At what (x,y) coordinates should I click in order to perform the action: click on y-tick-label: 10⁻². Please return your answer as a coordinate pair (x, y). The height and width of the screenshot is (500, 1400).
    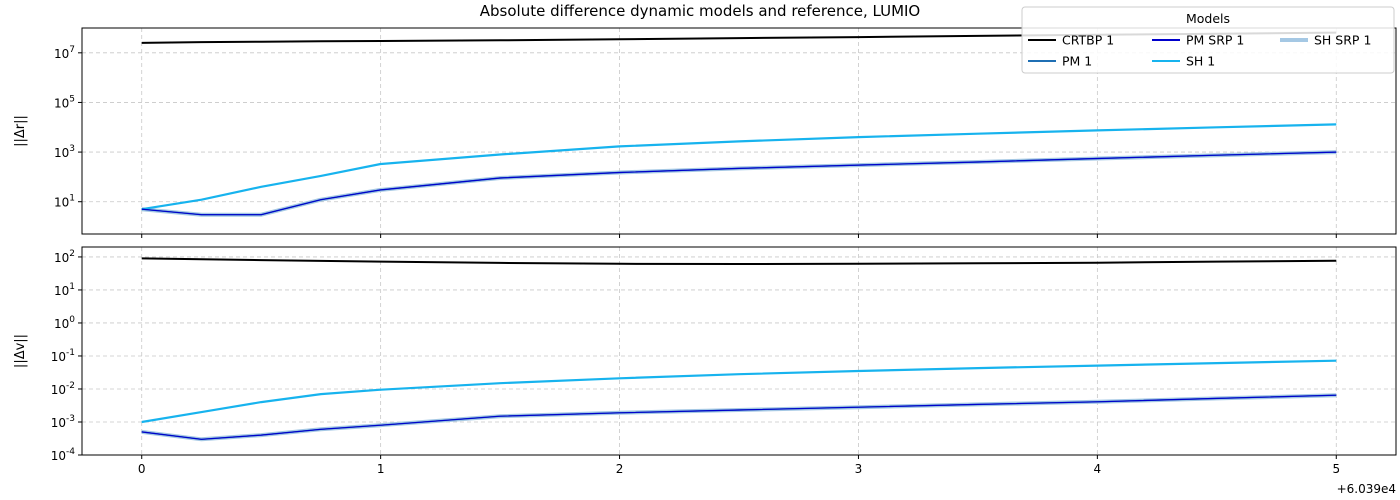
    Looking at the image, I should click on (63, 389).